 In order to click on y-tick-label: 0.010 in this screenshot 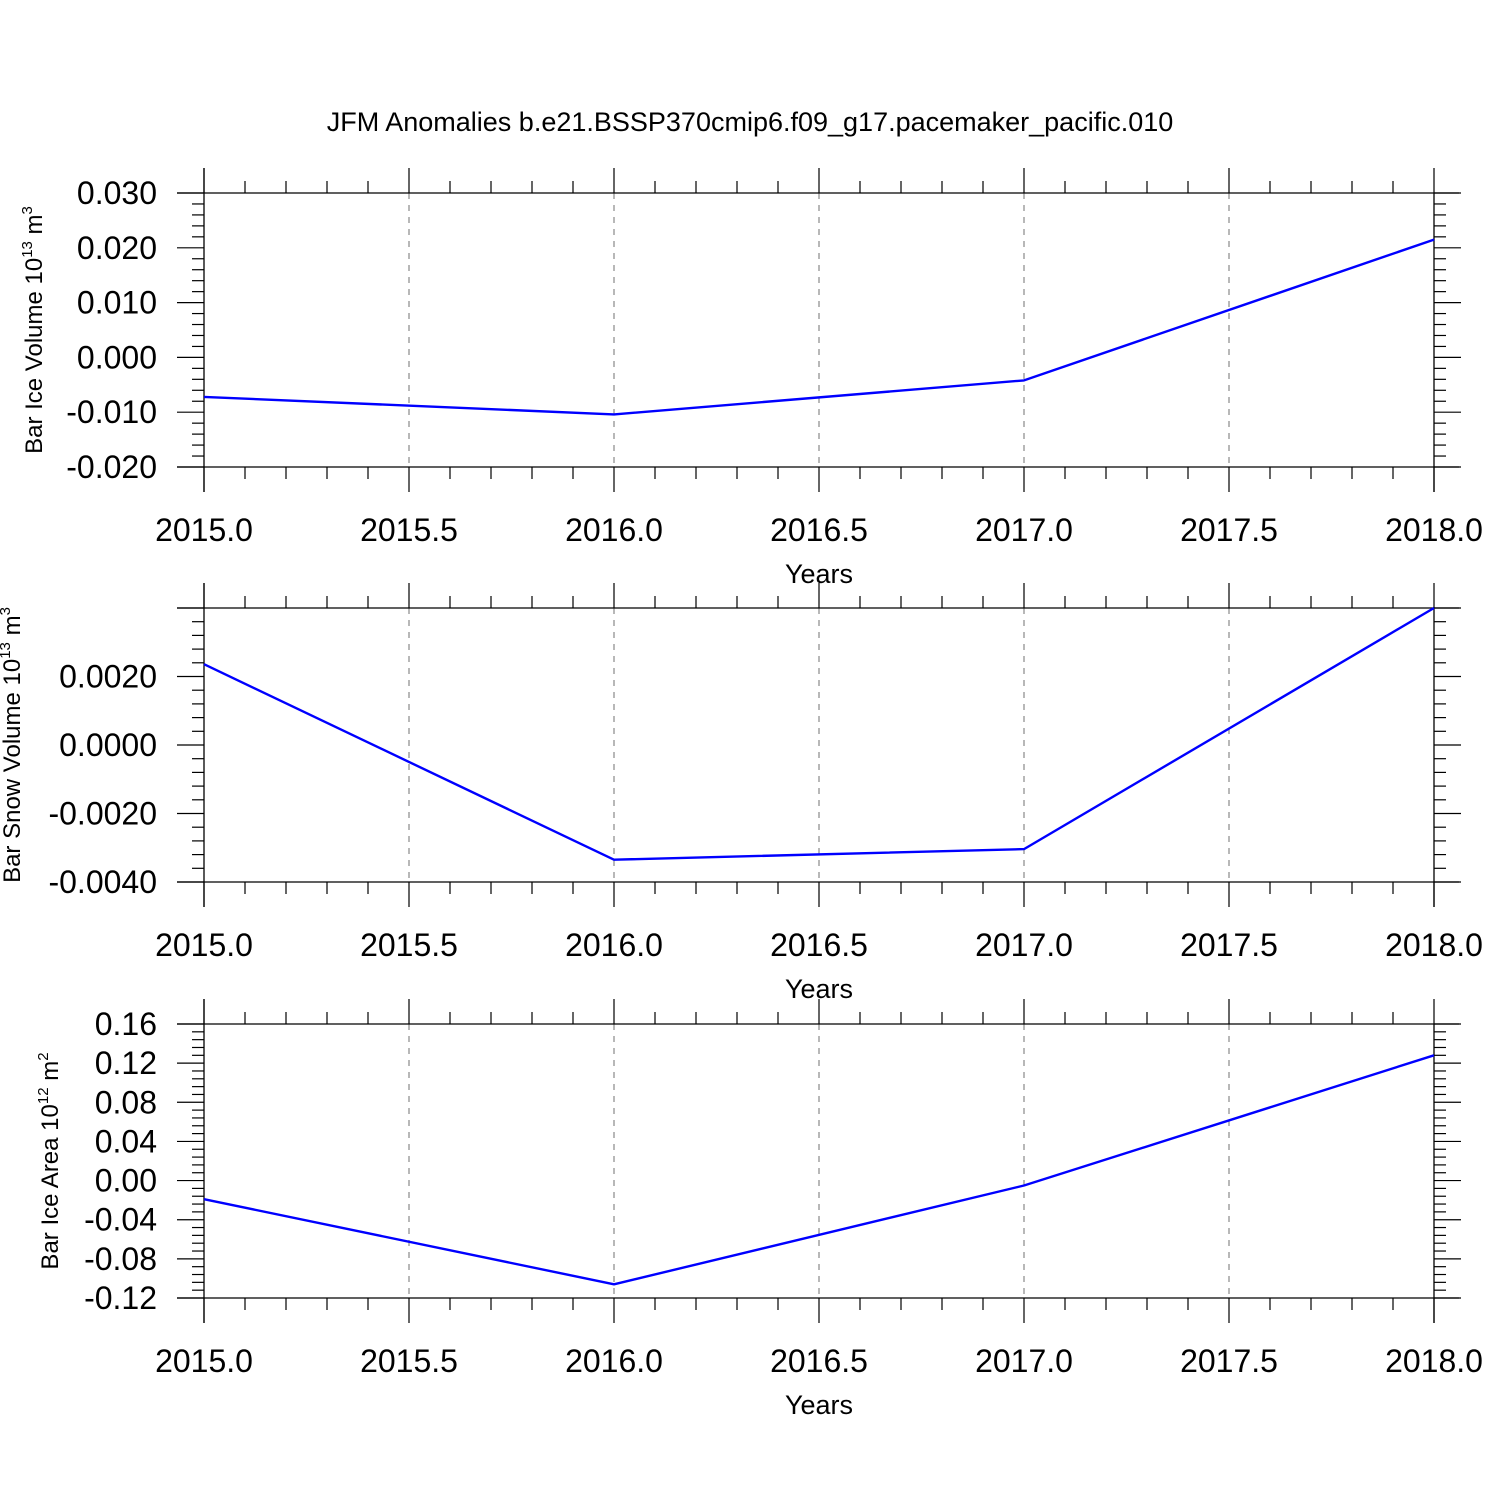, I will do `click(117, 303)`.